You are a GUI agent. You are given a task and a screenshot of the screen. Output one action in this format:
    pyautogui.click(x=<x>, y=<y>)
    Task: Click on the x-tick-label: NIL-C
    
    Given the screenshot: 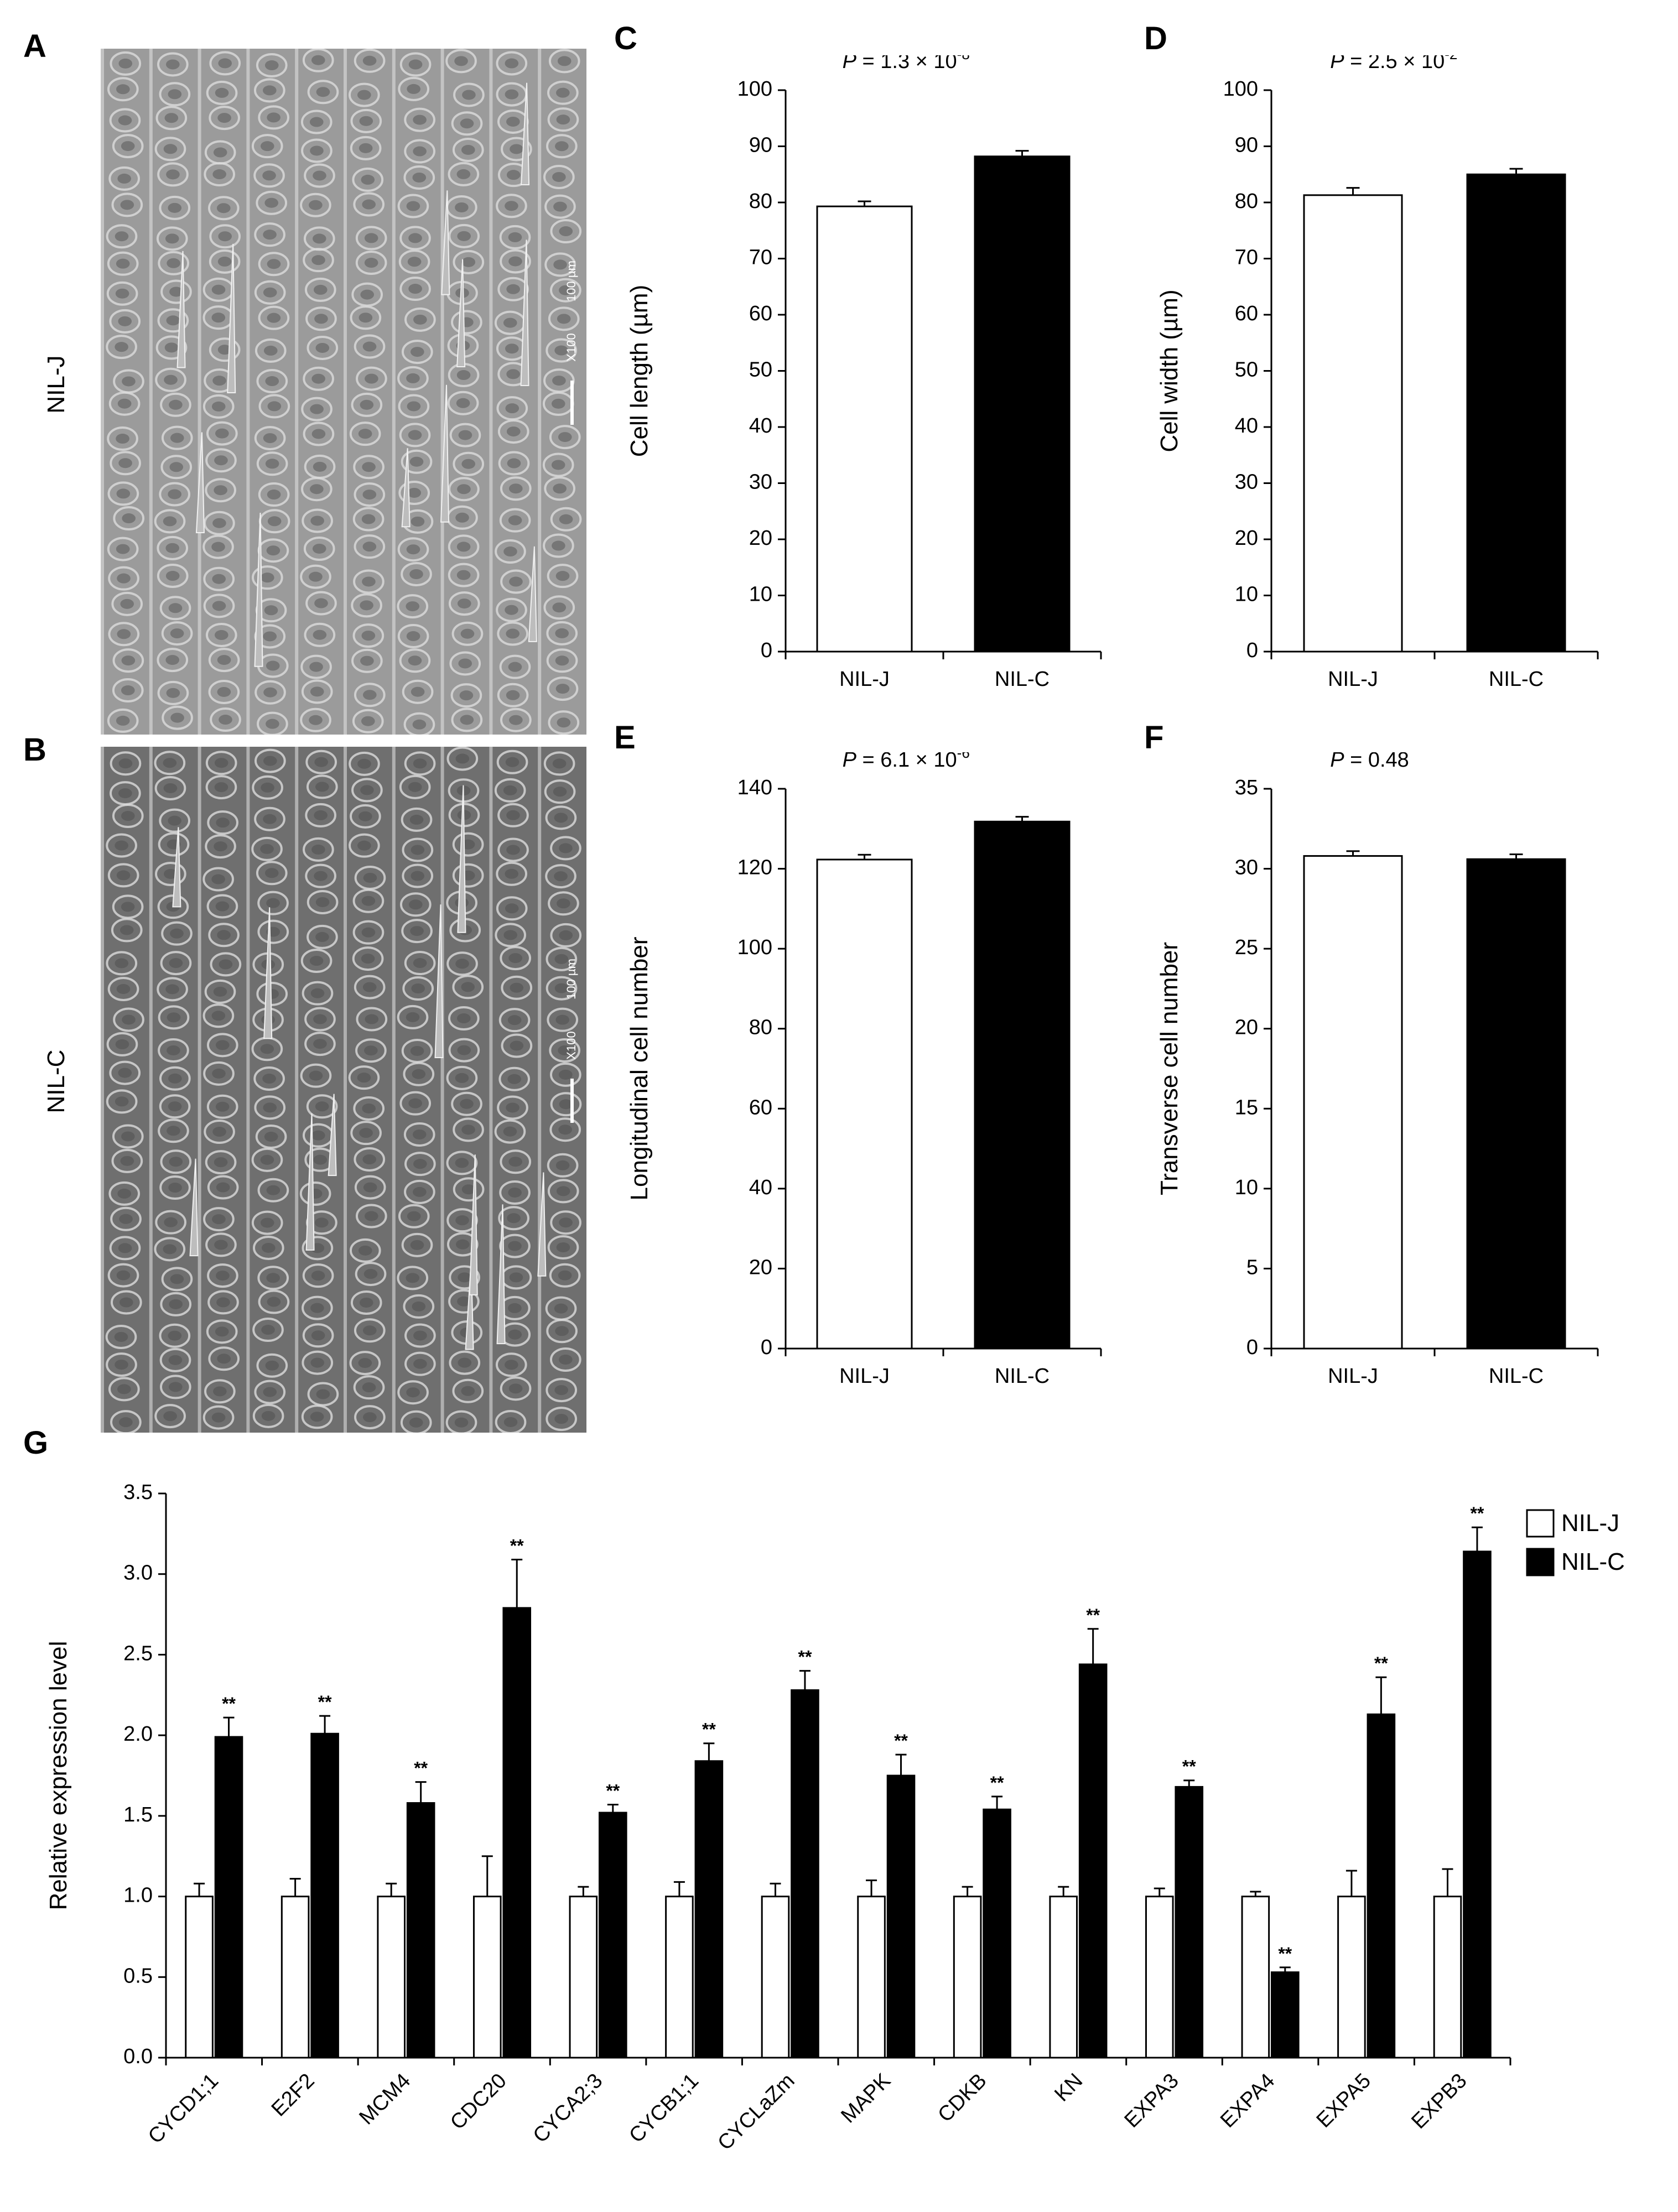 What is the action you would take?
    pyautogui.click(x=1516, y=679)
    